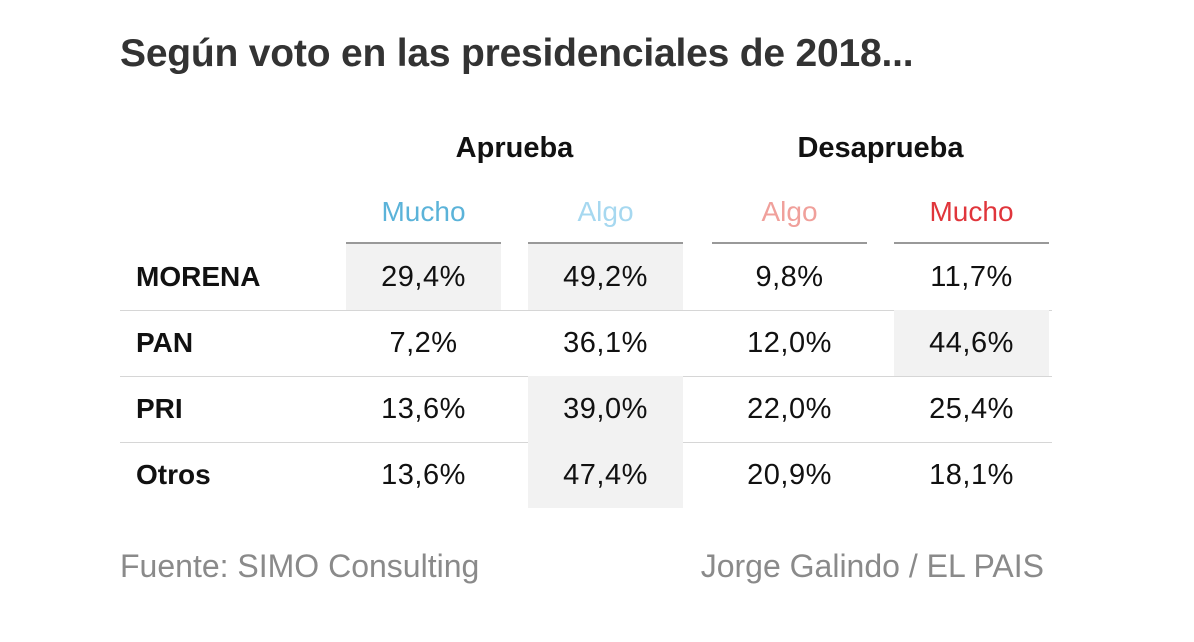 This screenshot has height=642, width=1194. What do you see at coordinates (605, 409) in the screenshot?
I see `table-cell: 39,0%` at bounding box center [605, 409].